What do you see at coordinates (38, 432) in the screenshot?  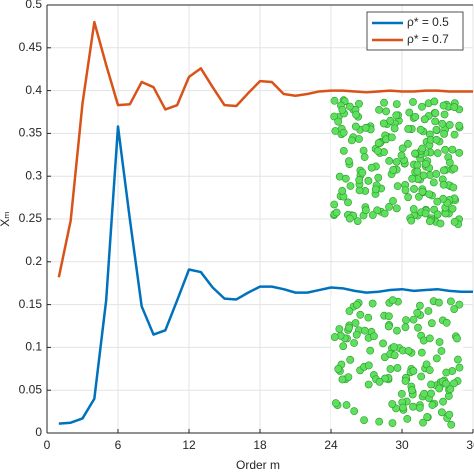 I see `y-tick-label: 0` at bounding box center [38, 432].